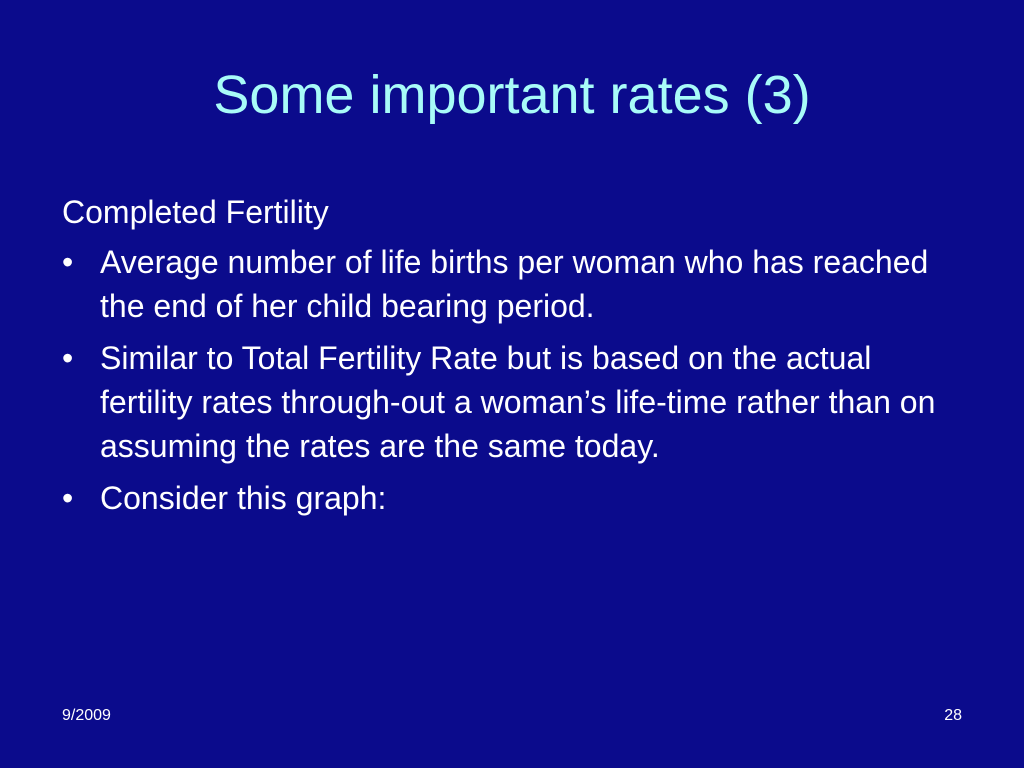 The image size is (1024, 768). What do you see at coordinates (195, 212) in the screenshot?
I see `section-heading: Completed Fertility` at bounding box center [195, 212].